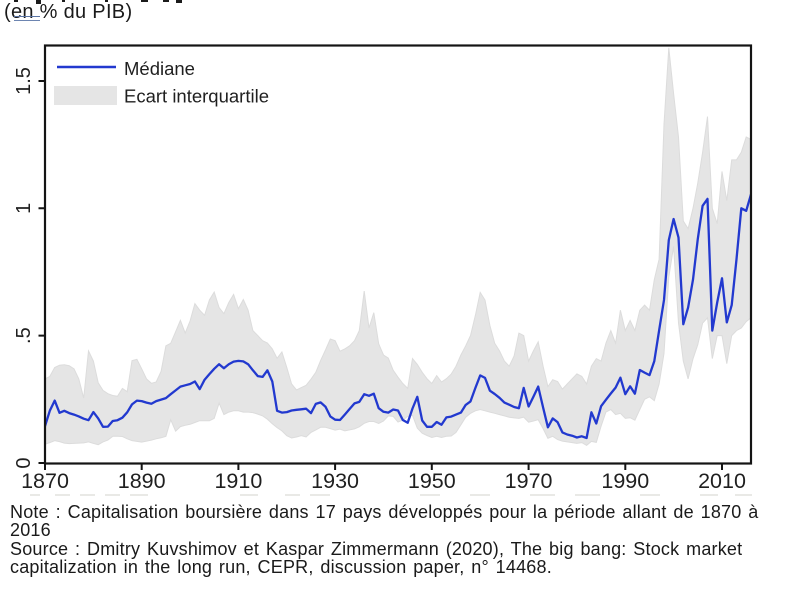  I want to click on svg-text: 1.5, so click(24, 81).